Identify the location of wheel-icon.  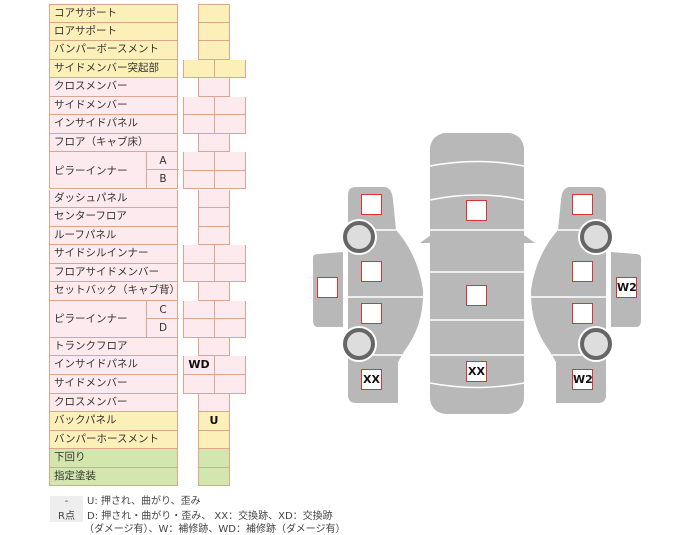
(477, 290).